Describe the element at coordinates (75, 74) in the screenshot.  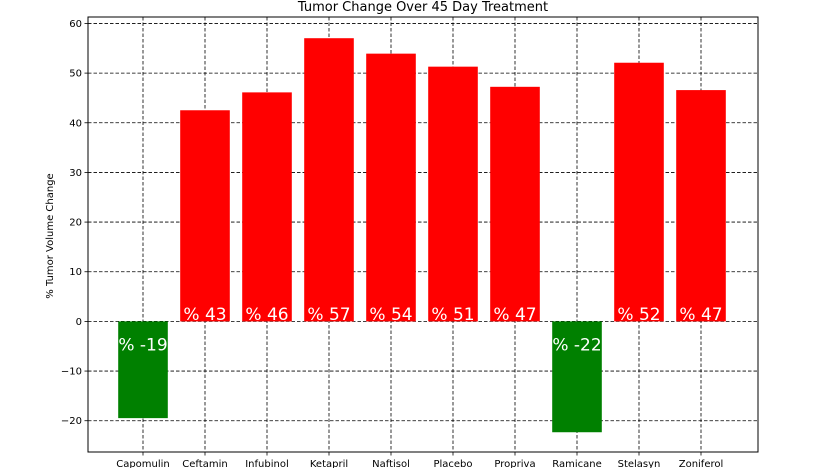
I see `y-tick-label: 50` at that location.